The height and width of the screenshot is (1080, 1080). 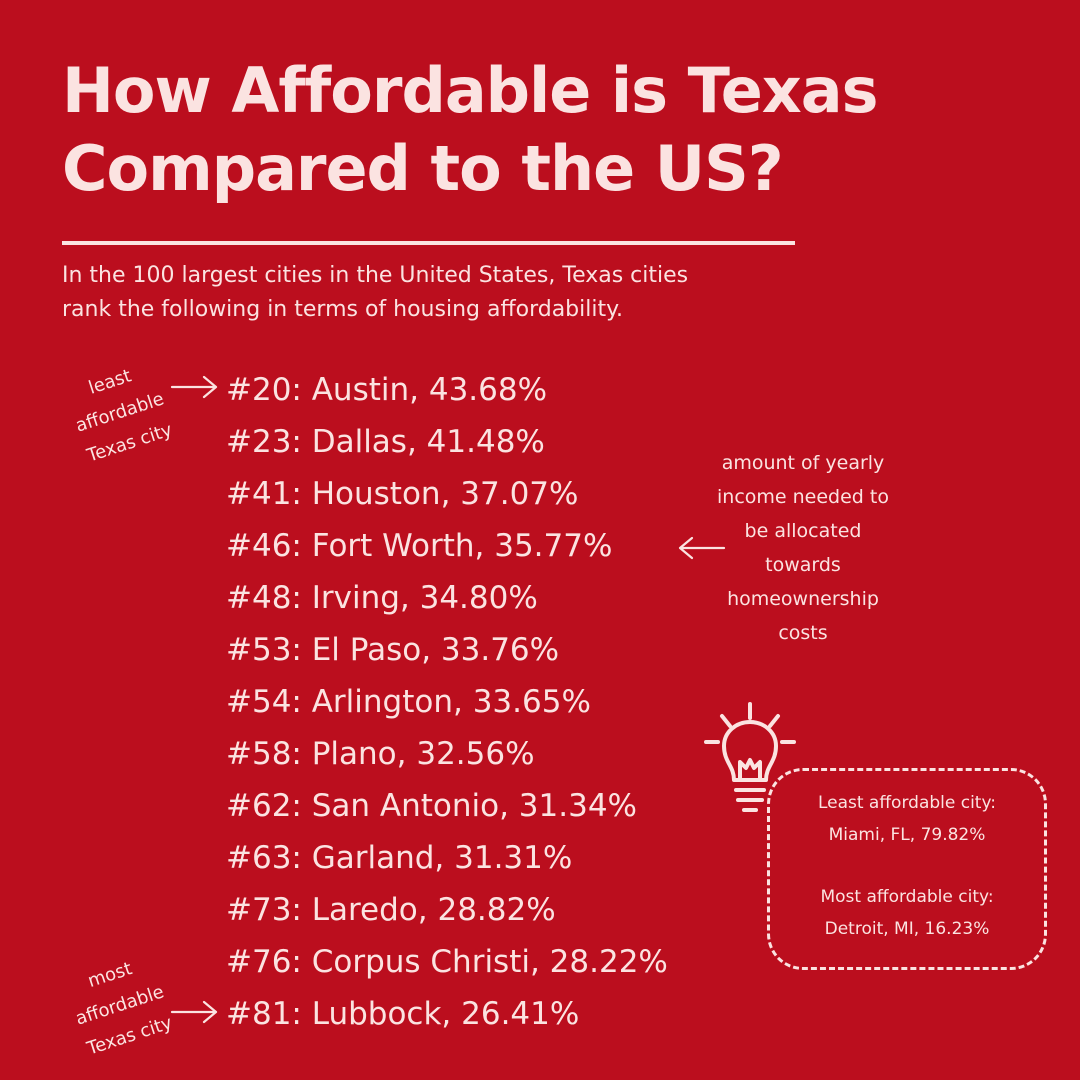 I want to click on ranking-item-lubbock: #81: Lubbock, 26.41%, so click(x=403, y=1014).